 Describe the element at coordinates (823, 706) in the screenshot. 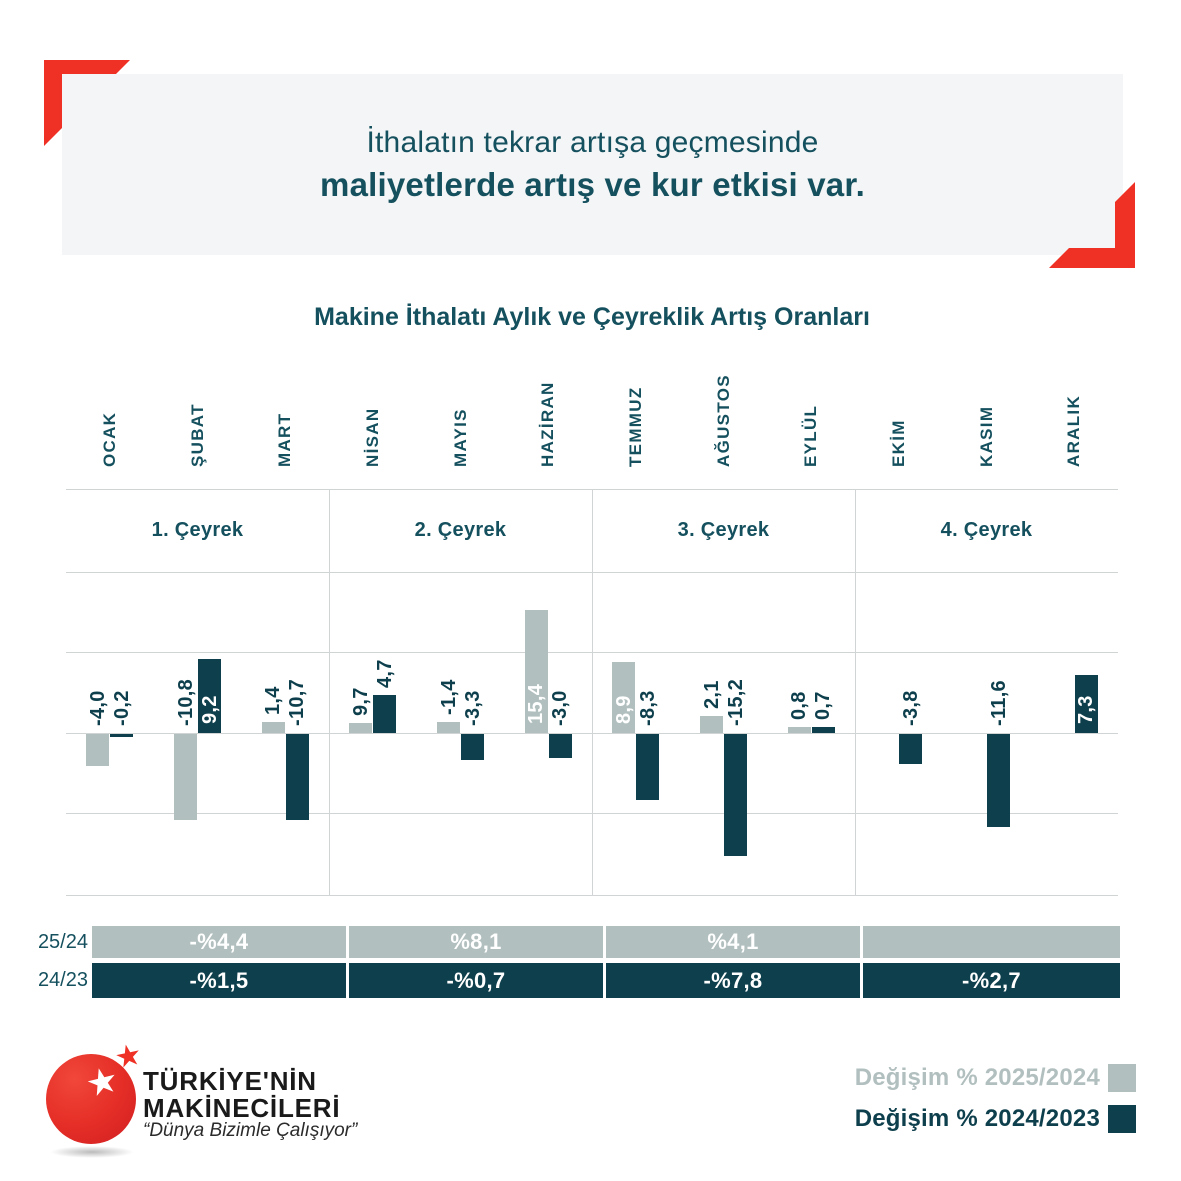

I see `bar-value-label: 0,7` at that location.